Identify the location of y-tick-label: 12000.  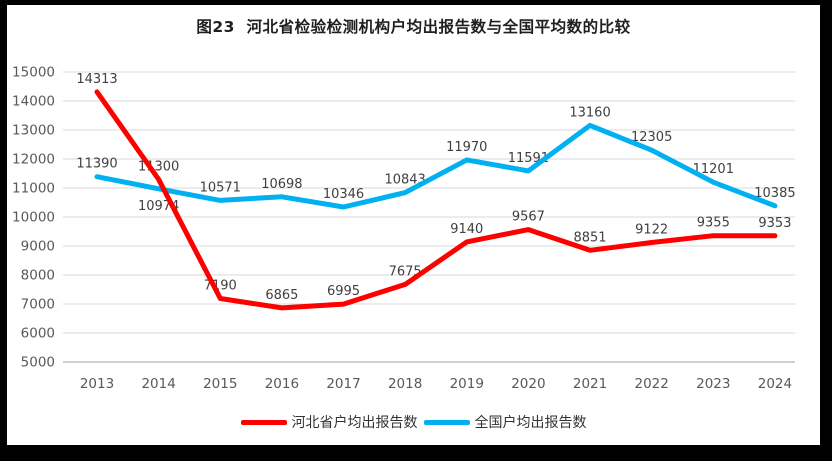
(33, 160).